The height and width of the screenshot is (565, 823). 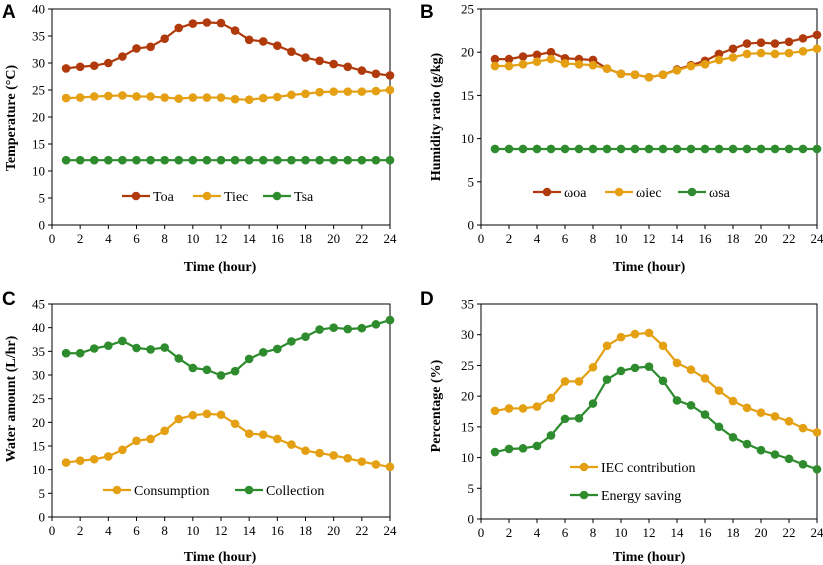 I want to click on legend-marker-toa, so click(x=136, y=196).